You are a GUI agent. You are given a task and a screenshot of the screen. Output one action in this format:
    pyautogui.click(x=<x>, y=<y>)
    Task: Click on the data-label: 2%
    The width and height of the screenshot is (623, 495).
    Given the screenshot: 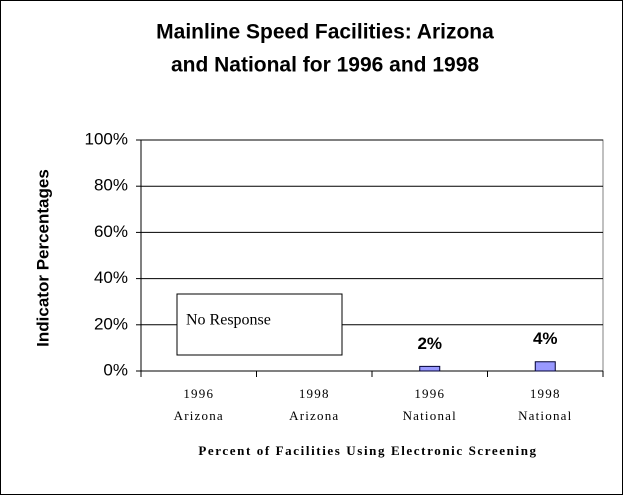 What is the action you would take?
    pyautogui.click(x=429, y=343)
    